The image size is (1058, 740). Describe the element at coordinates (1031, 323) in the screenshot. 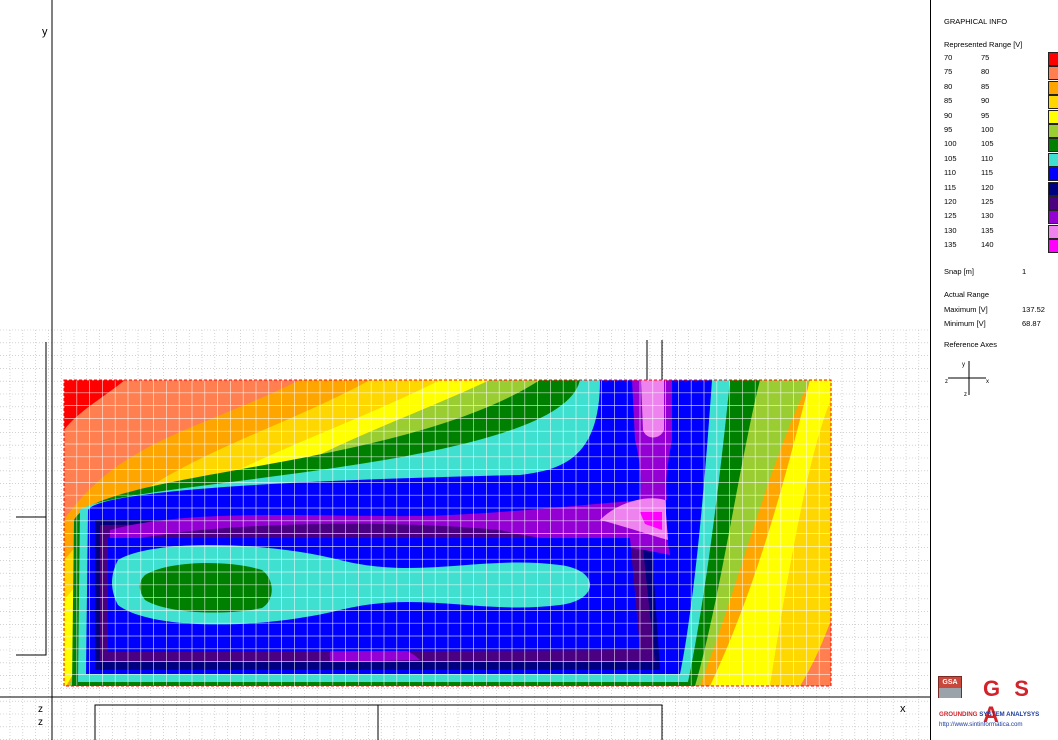

I see `minimum-value: 68.87` at that location.